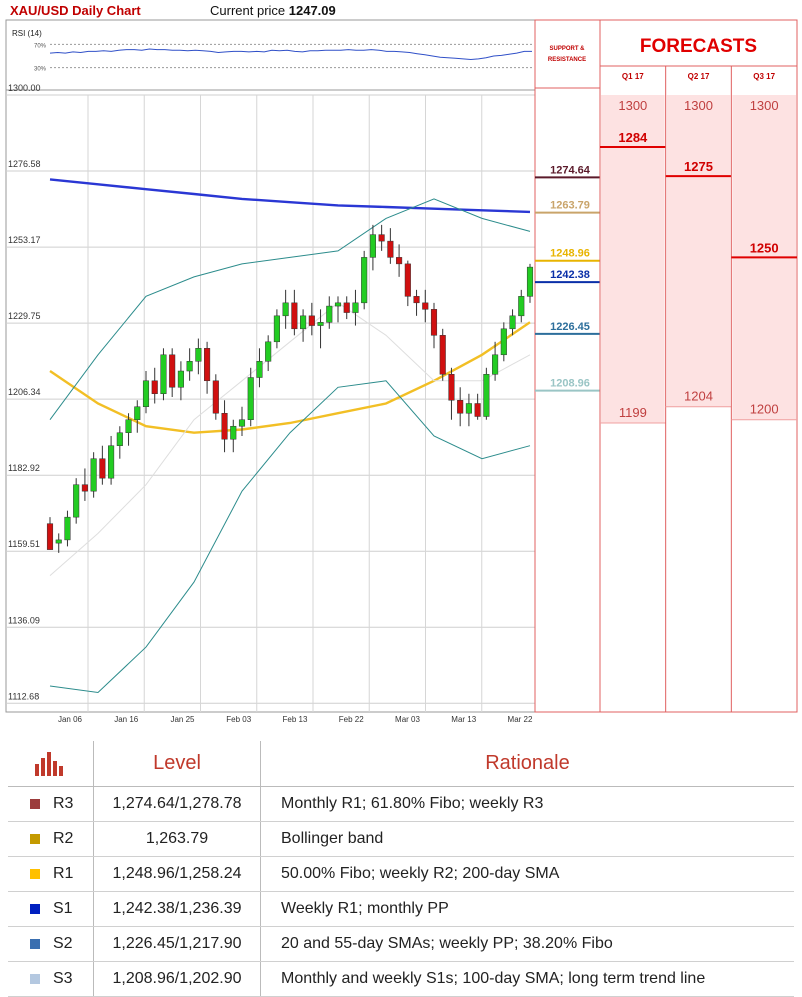 The image size is (802, 997). I want to click on table-header: Level Rationale, so click(401, 764).